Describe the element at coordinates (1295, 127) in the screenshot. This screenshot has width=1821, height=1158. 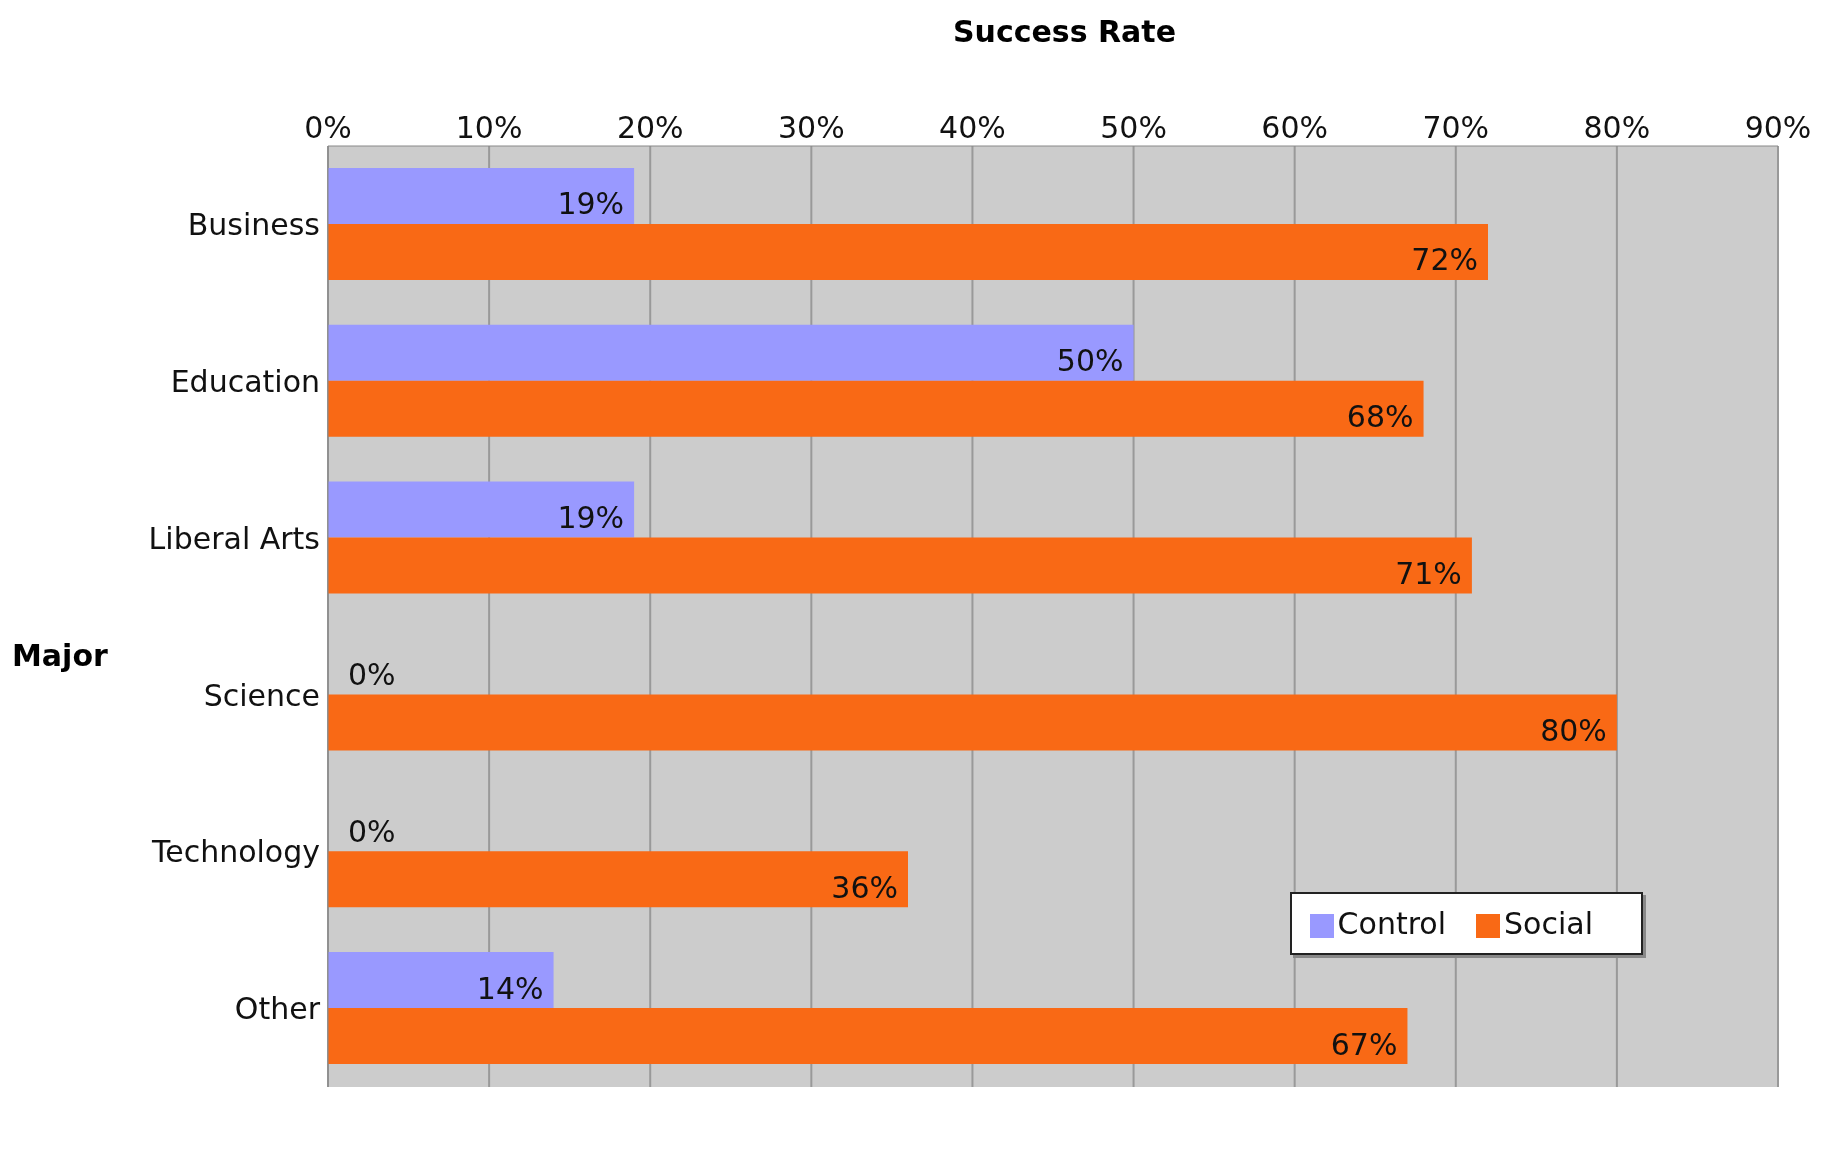
I see `x-tick-label: 60%` at that location.